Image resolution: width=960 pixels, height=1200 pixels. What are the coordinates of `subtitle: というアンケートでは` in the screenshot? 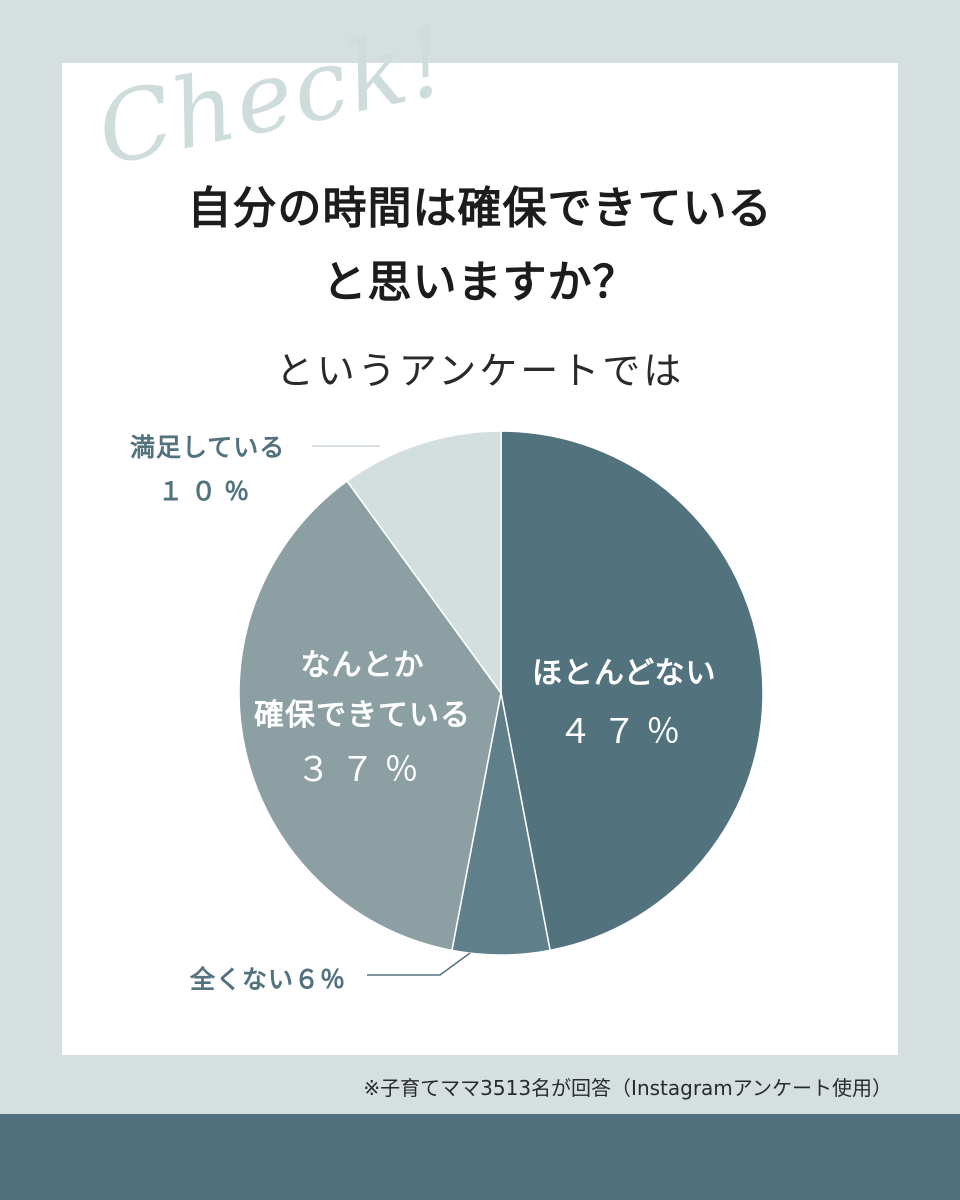 It's located at (480, 371).